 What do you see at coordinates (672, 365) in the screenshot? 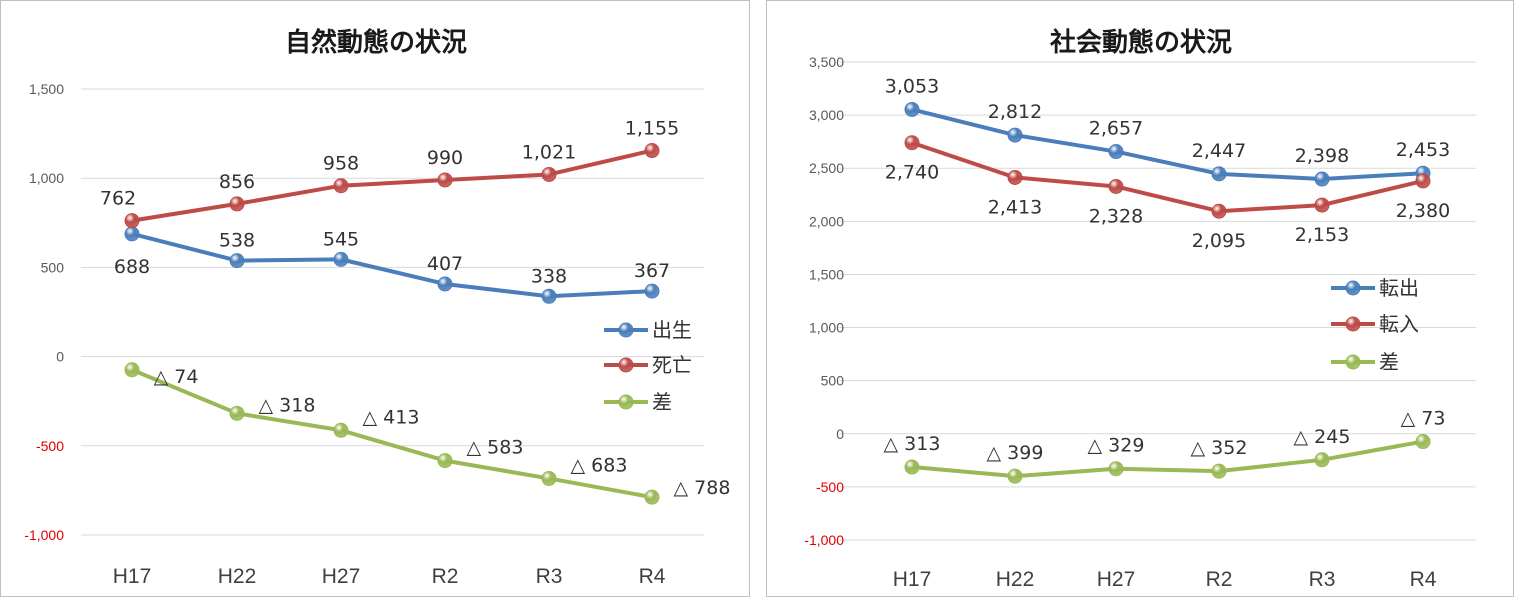
I see `legend-label: 死亡` at bounding box center [672, 365].